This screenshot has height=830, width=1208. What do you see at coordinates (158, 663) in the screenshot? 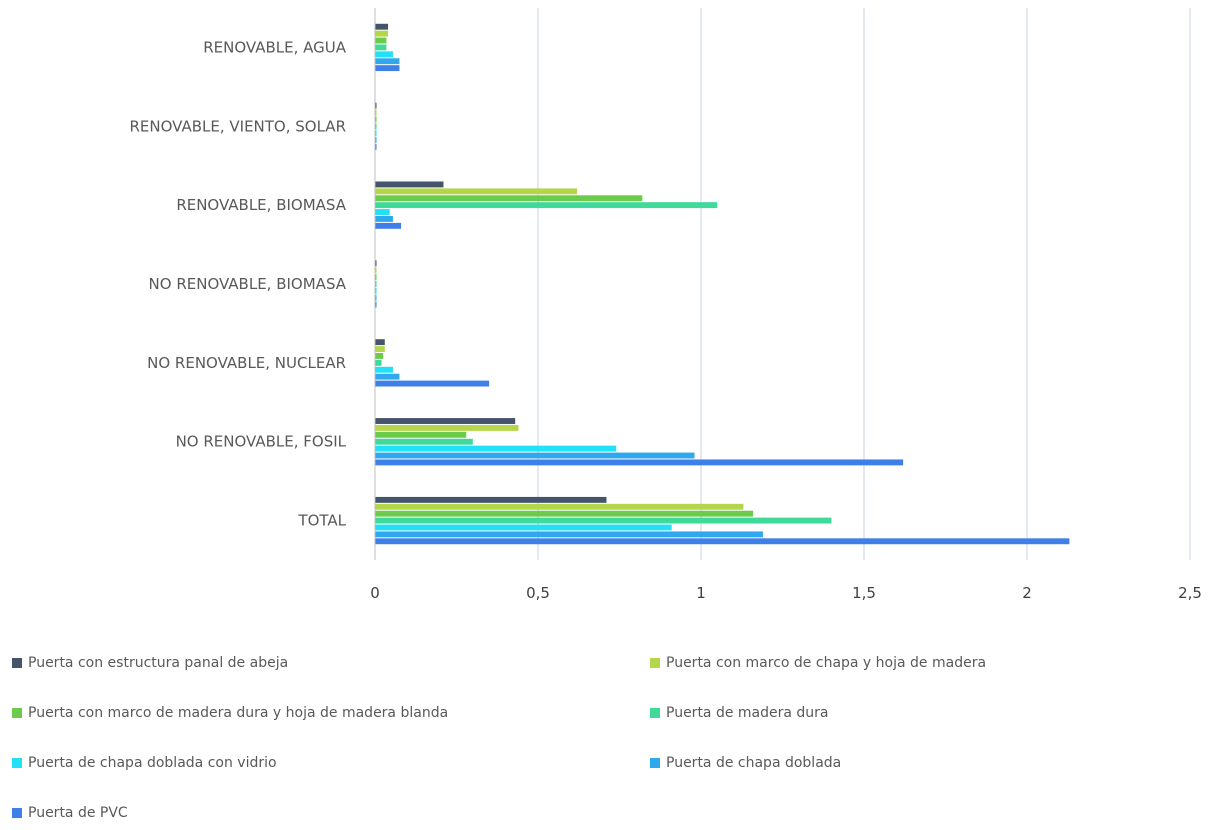
I see `legend-label: Puerta con estructura panal de abeja` at bounding box center [158, 663].